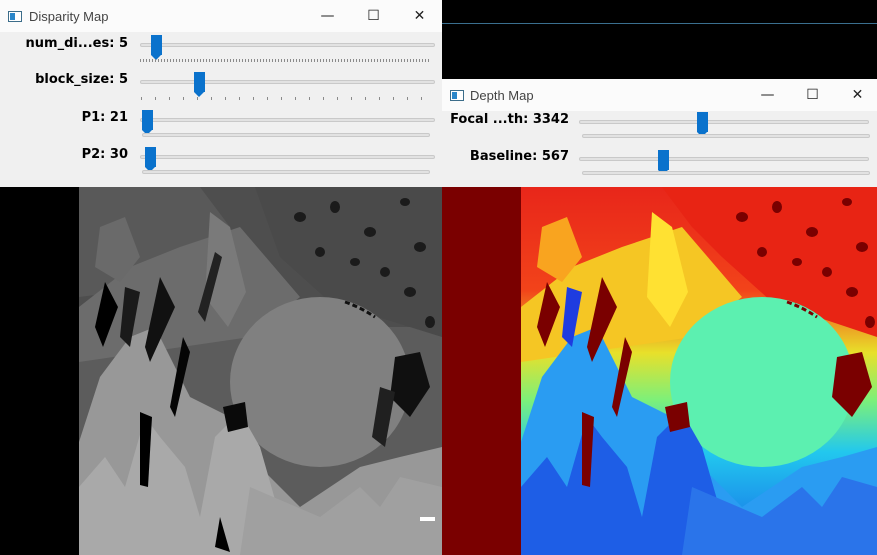 The image size is (877, 555). Describe the element at coordinates (659, 95) in the screenshot. I see `title-bar: Depth Map — ☐ ✕` at that location.